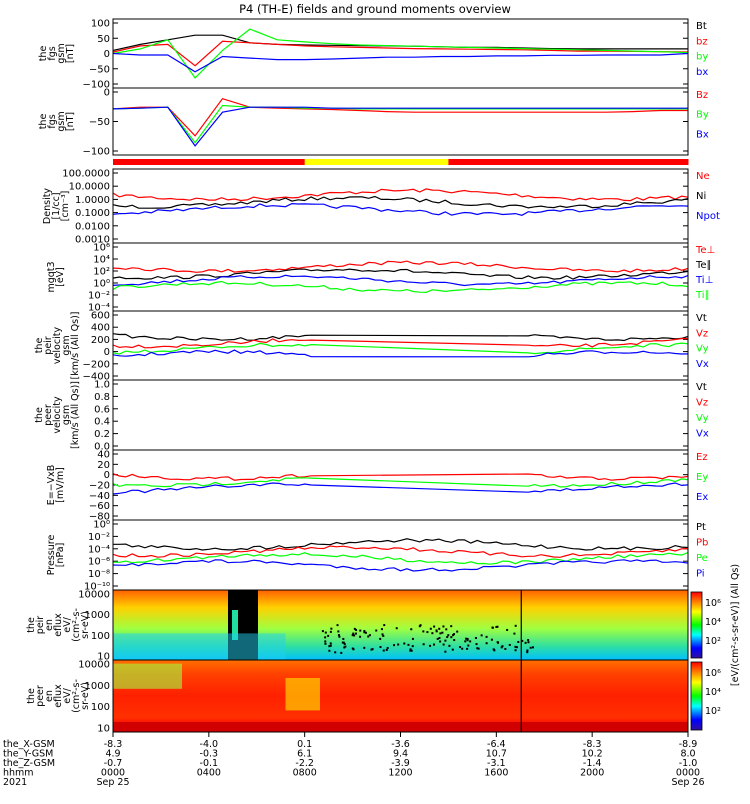 The image size is (750, 804). Describe the element at coordinates (400, 202) in the screenshot. I see `series-line-Ni` at that location.